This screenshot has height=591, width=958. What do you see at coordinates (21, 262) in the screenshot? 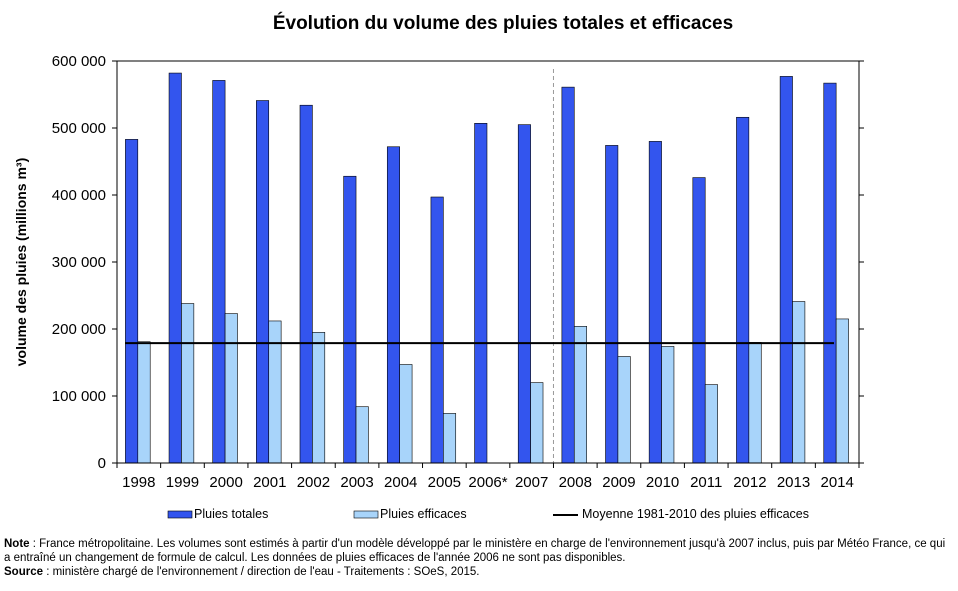
I see `y-axis-label: volume des pluies (millions m³)` at bounding box center [21, 262].